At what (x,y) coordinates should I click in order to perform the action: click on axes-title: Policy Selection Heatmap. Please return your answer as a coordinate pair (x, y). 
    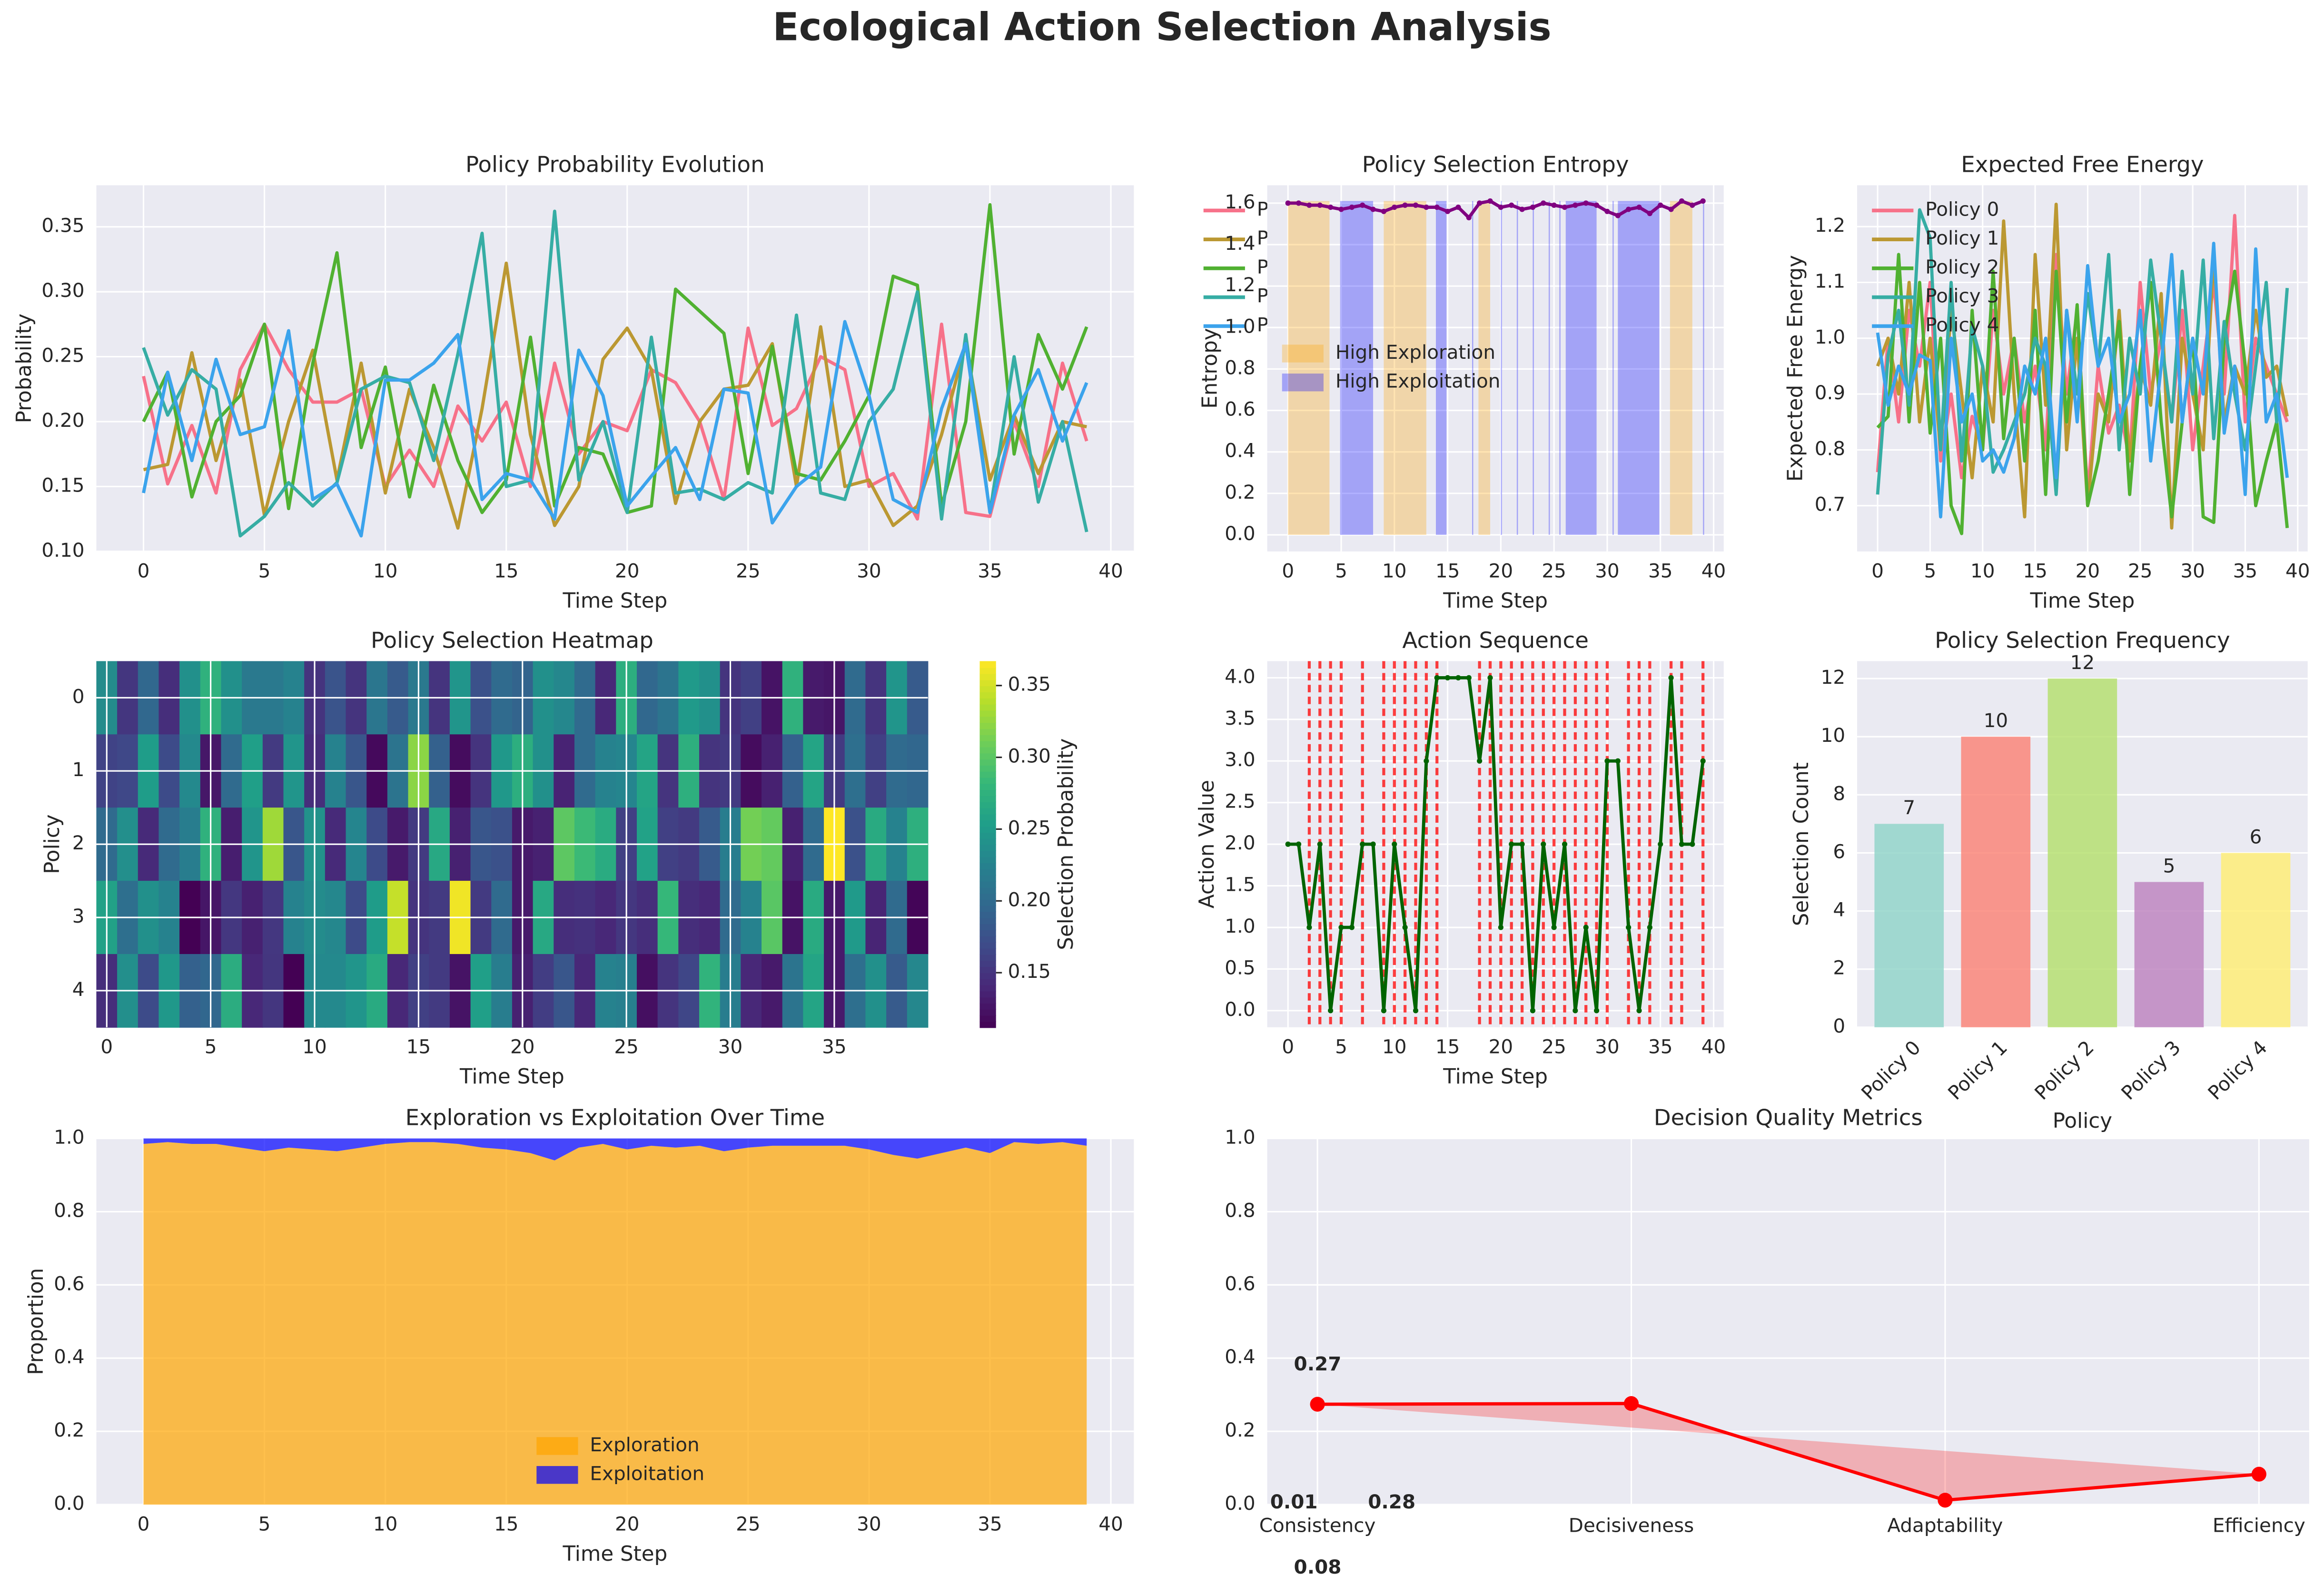
    Looking at the image, I should click on (512, 641).